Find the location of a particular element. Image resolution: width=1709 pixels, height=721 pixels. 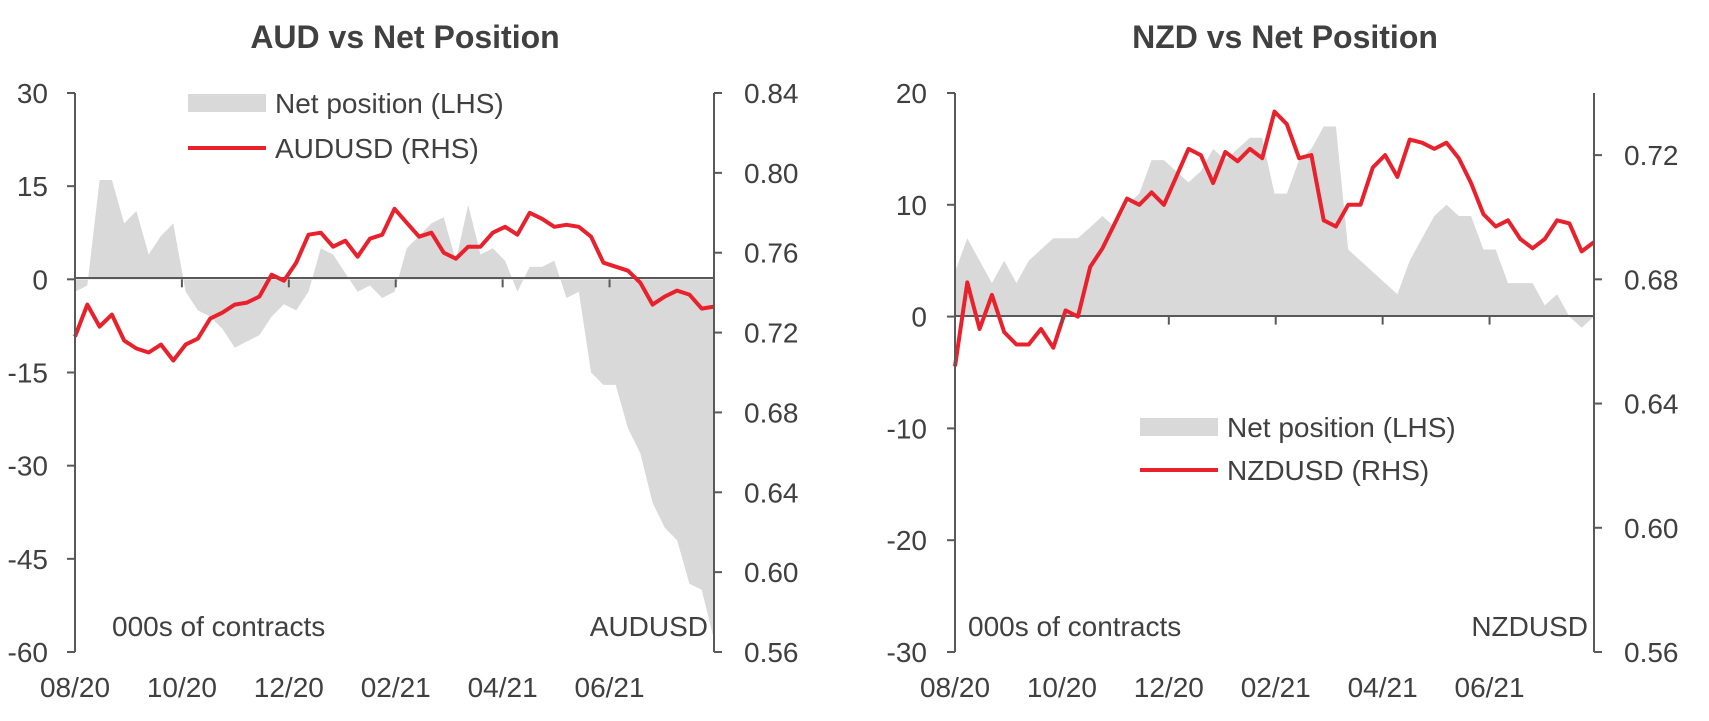

aud-left-tick-label: 15 is located at coordinates (32, 186).